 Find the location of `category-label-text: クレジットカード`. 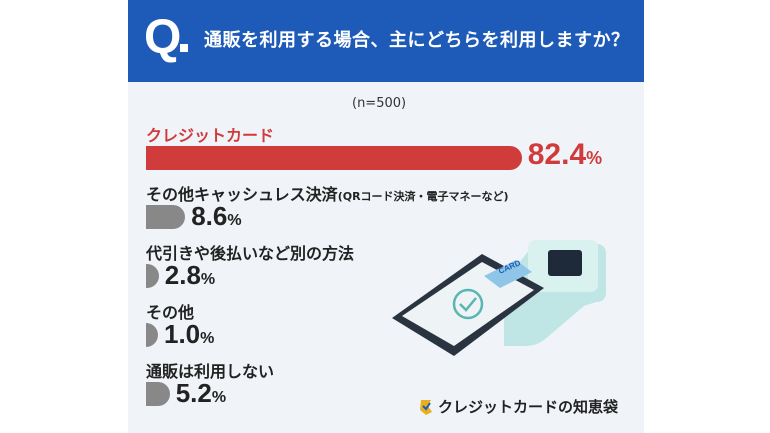

category-label-text: クレジットカード is located at coordinates (210, 135).